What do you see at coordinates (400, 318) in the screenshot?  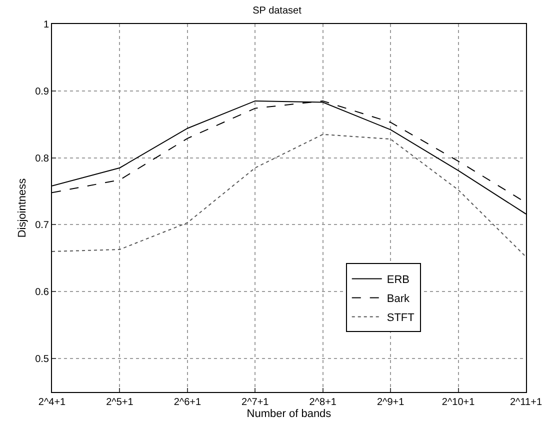 I see `legend-label: STFT` at bounding box center [400, 318].